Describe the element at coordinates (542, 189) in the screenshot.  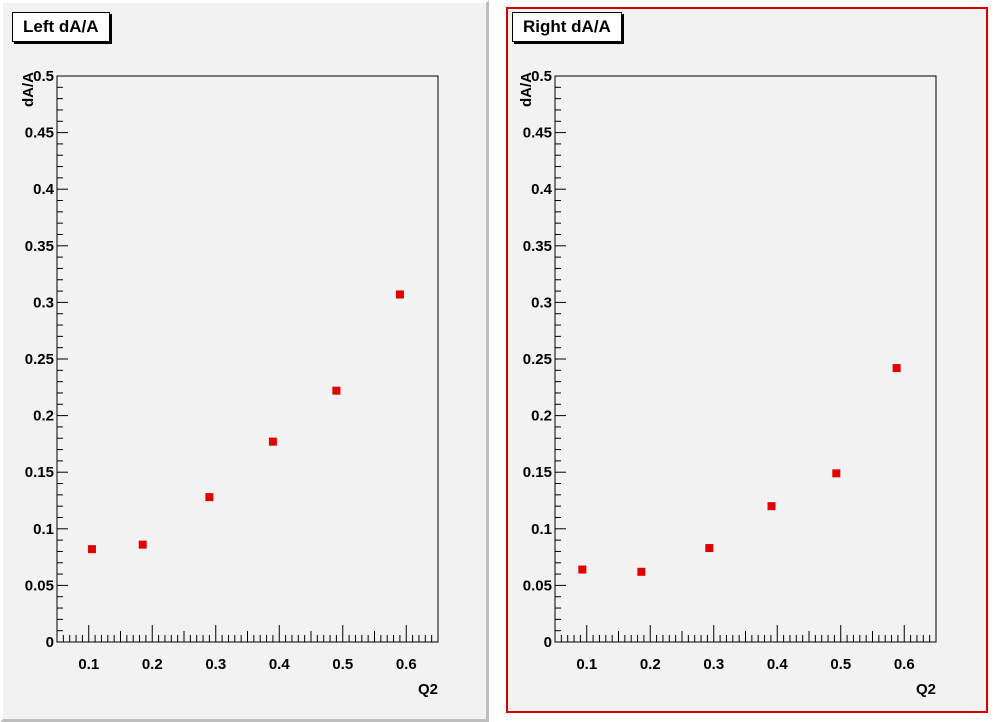
I see `right-y-tick-label: 0.4` at that location.